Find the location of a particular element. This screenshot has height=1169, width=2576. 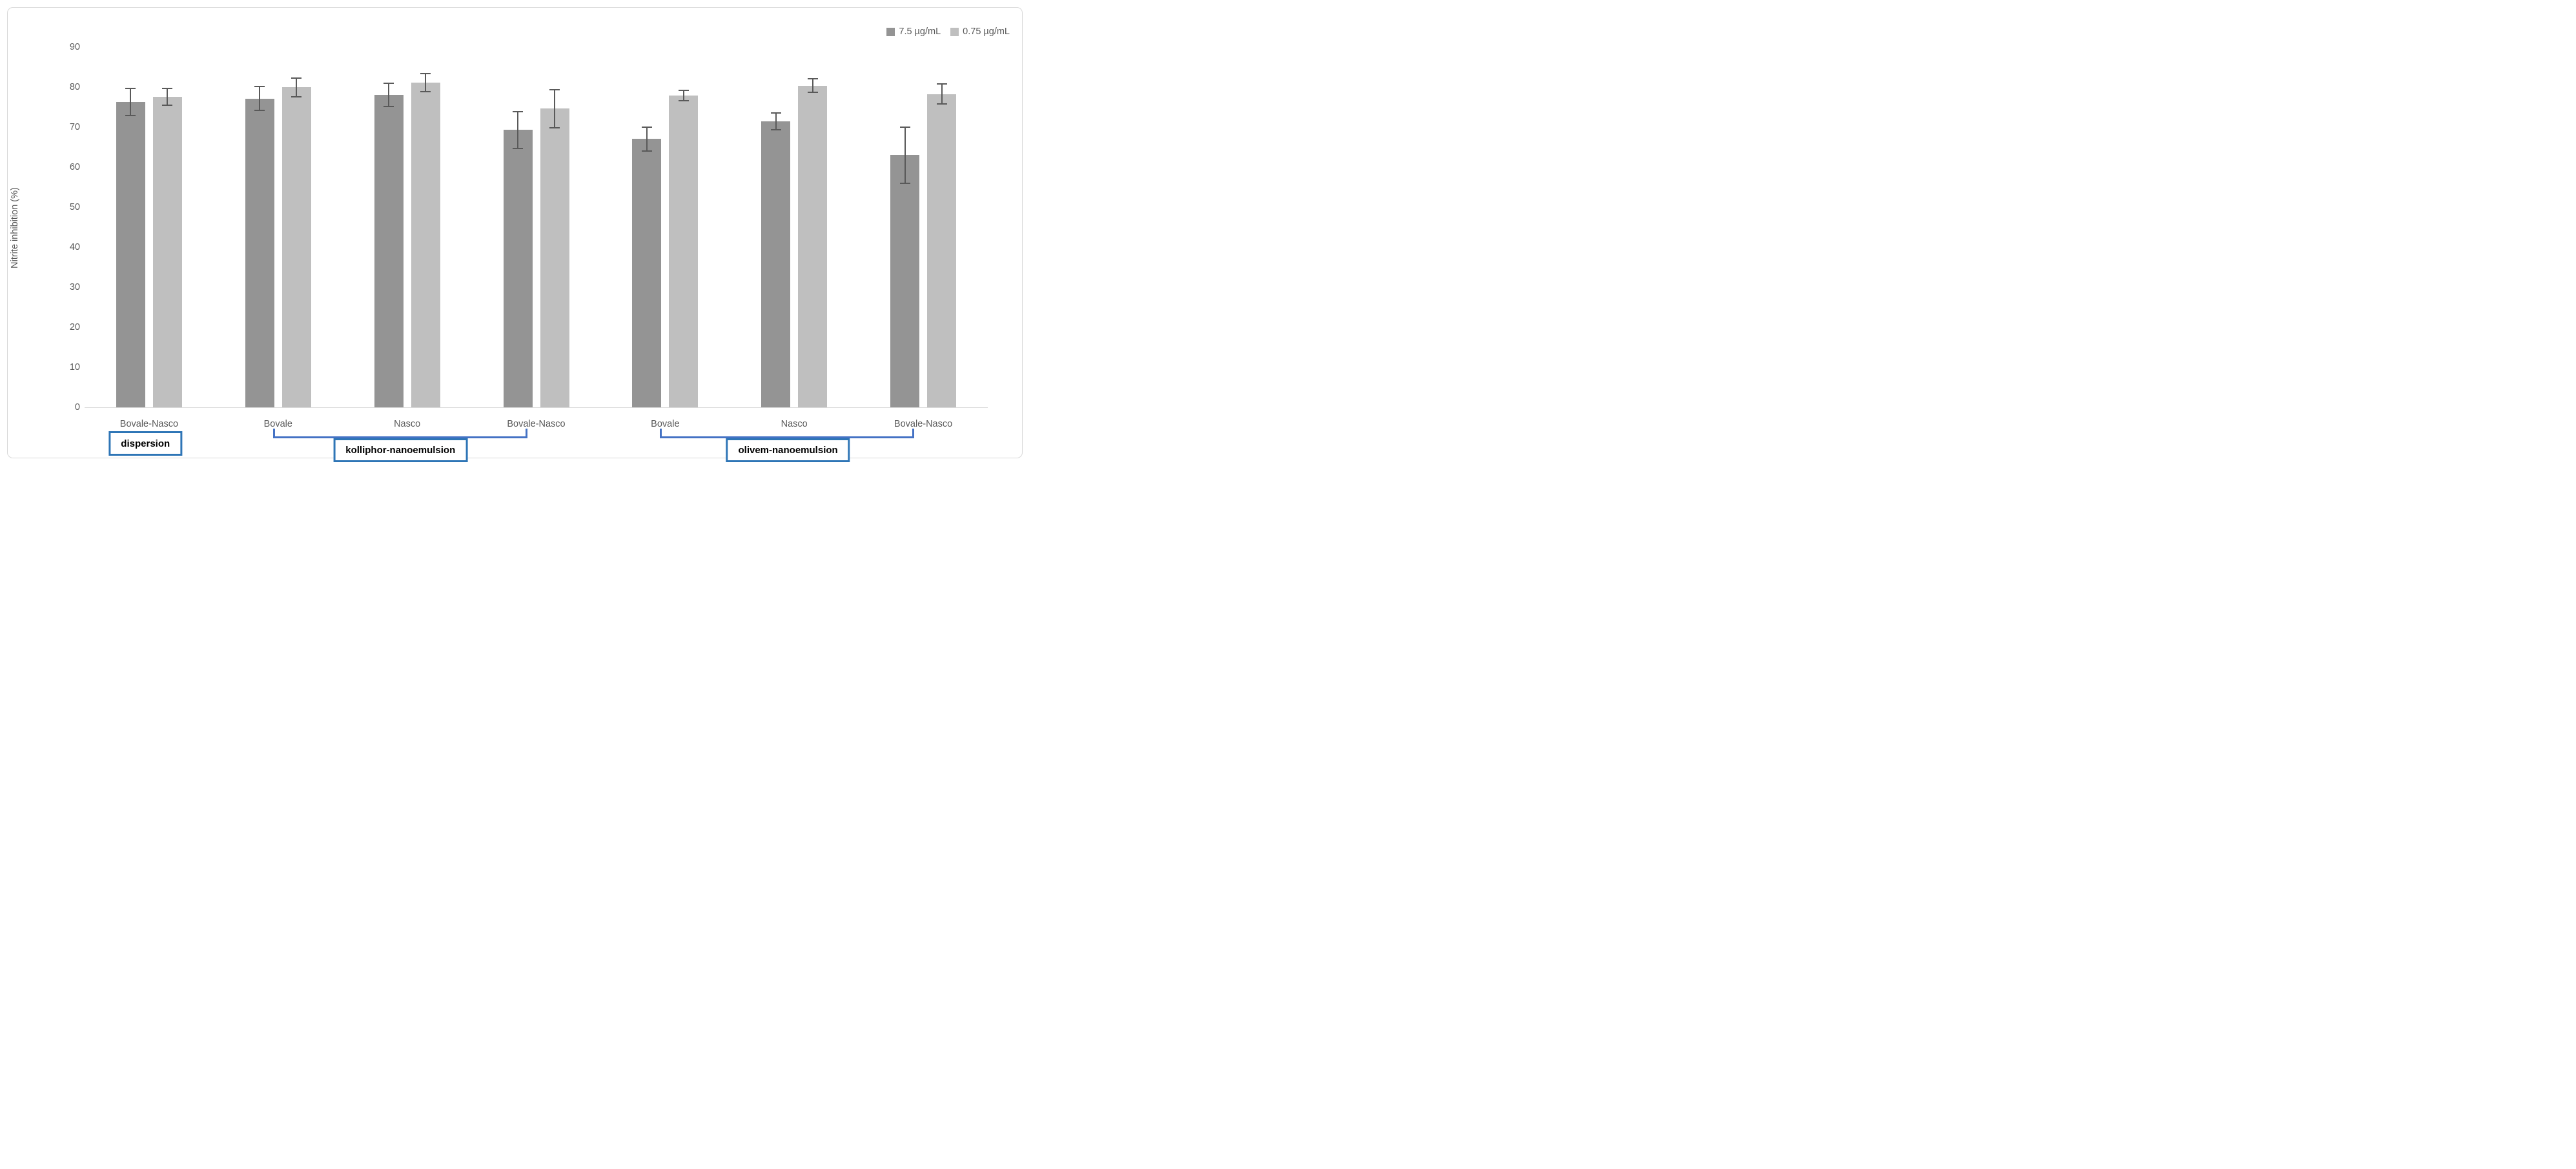

group-bracket-kolliphor is located at coordinates (399, 437).